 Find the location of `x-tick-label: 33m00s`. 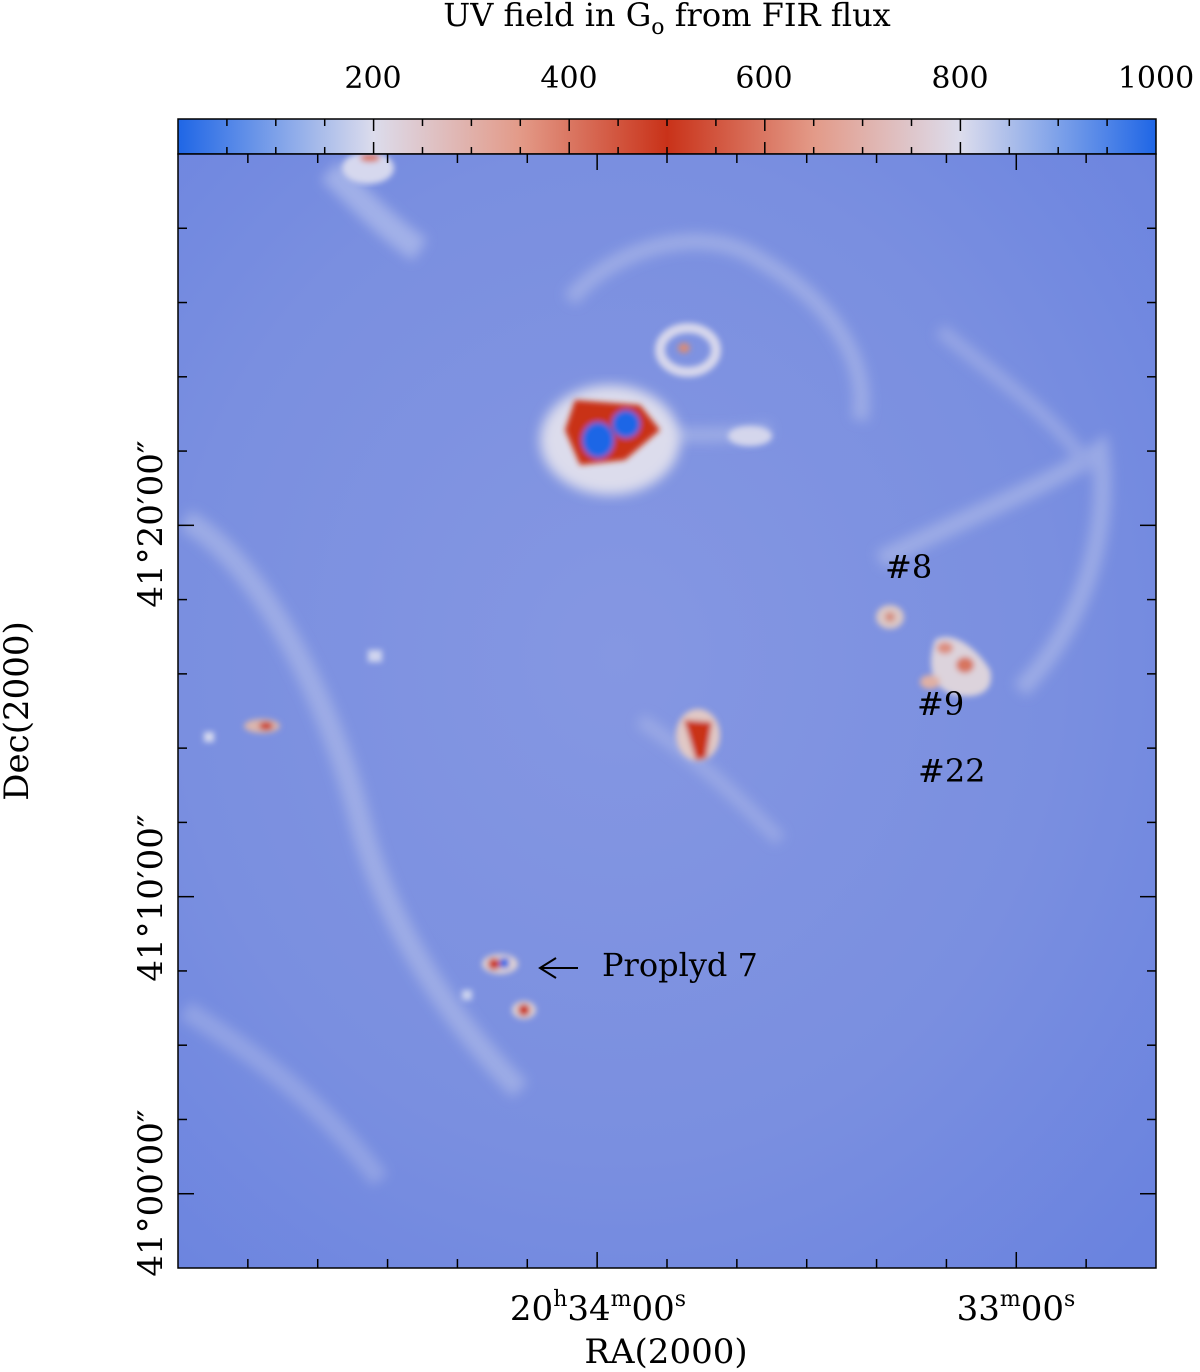

x-tick-label: 33m00s is located at coordinates (1016, 1308).